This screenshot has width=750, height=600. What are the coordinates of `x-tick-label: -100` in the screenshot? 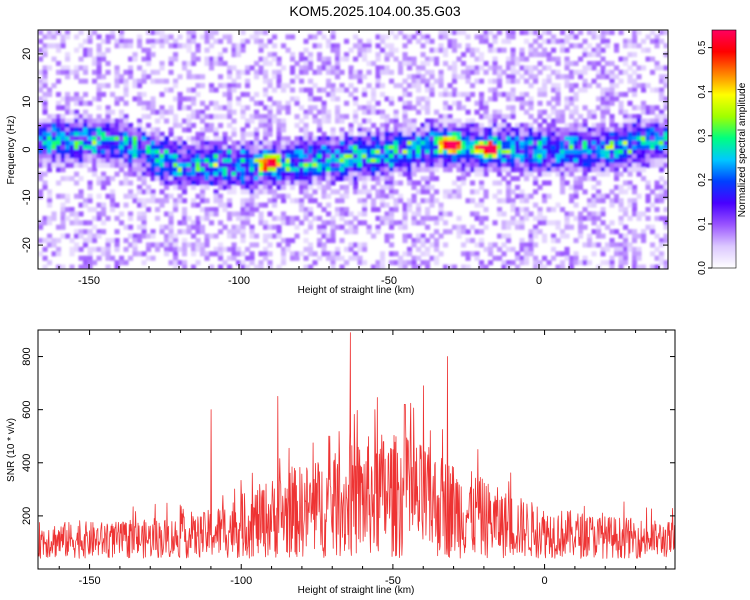 It's located at (239, 281).